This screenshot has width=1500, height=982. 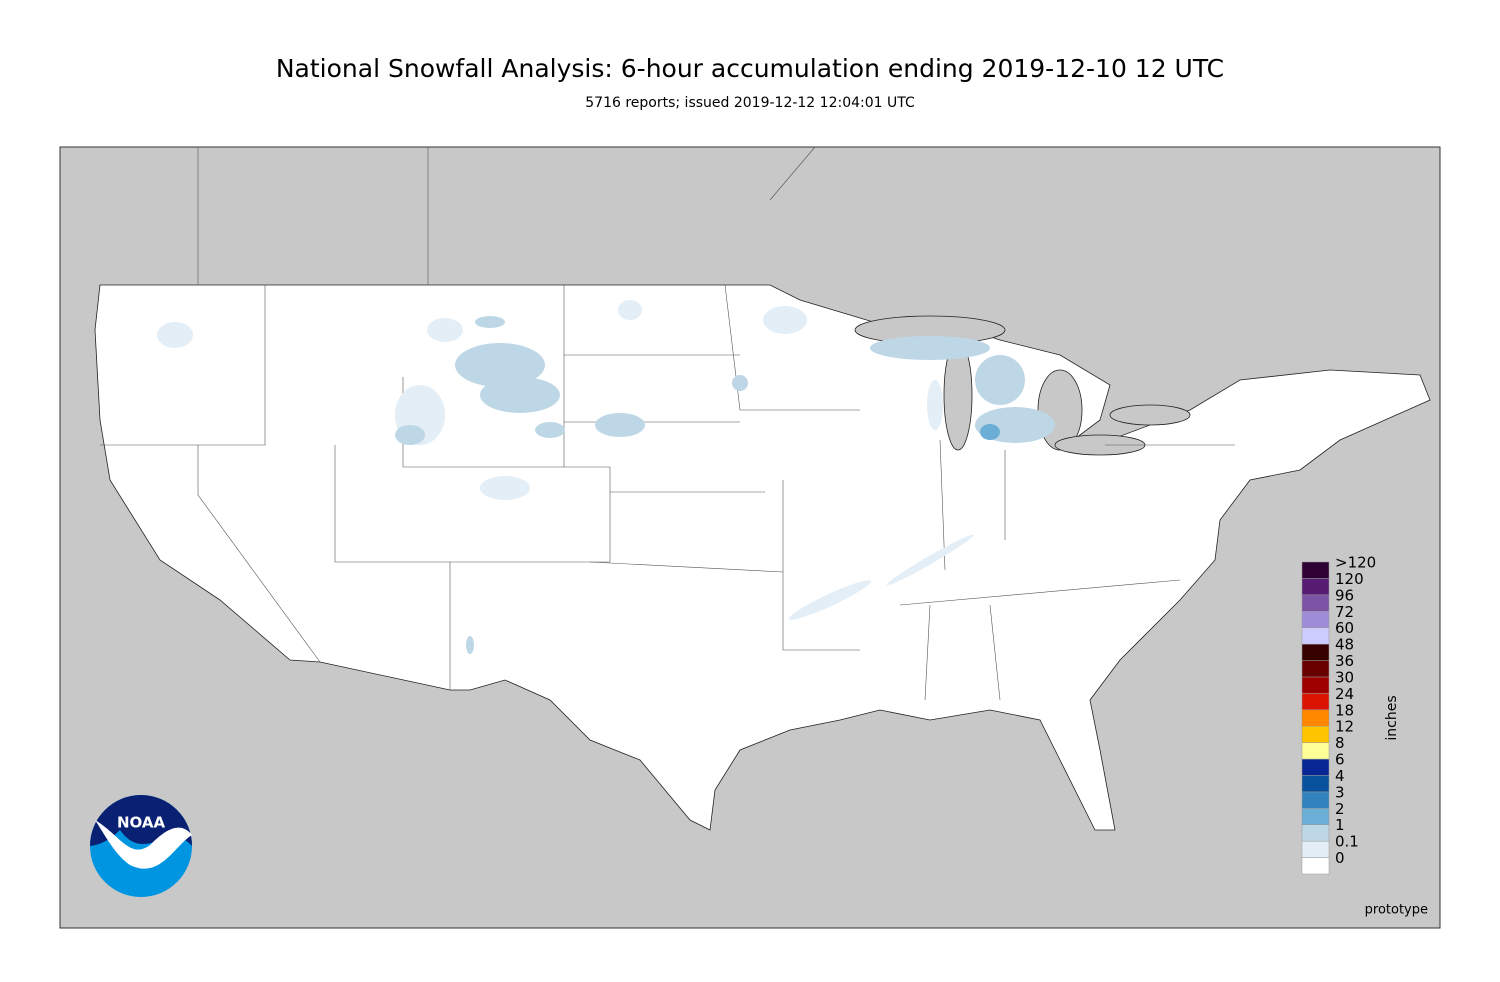 I want to click on colorbar-label: 0.1, so click(x=1347, y=842).